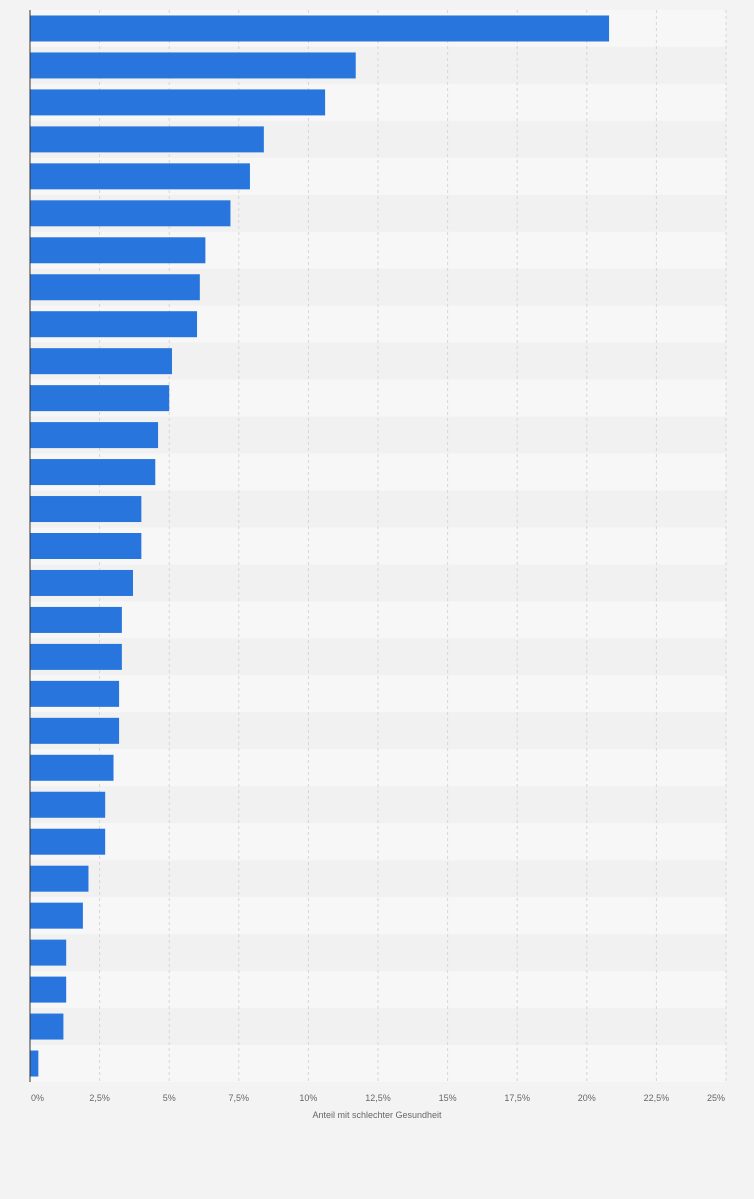  What do you see at coordinates (169, 1098) in the screenshot?
I see `x-tick-label: 5%` at bounding box center [169, 1098].